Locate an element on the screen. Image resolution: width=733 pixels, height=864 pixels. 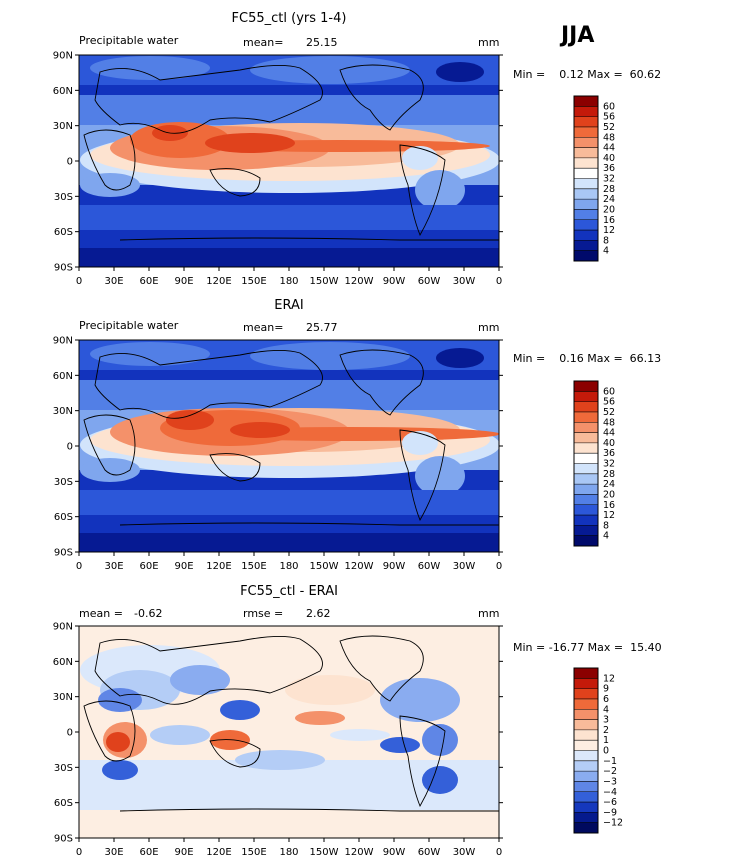
lon-tick-label: 30E is located at coordinates (113, 852).